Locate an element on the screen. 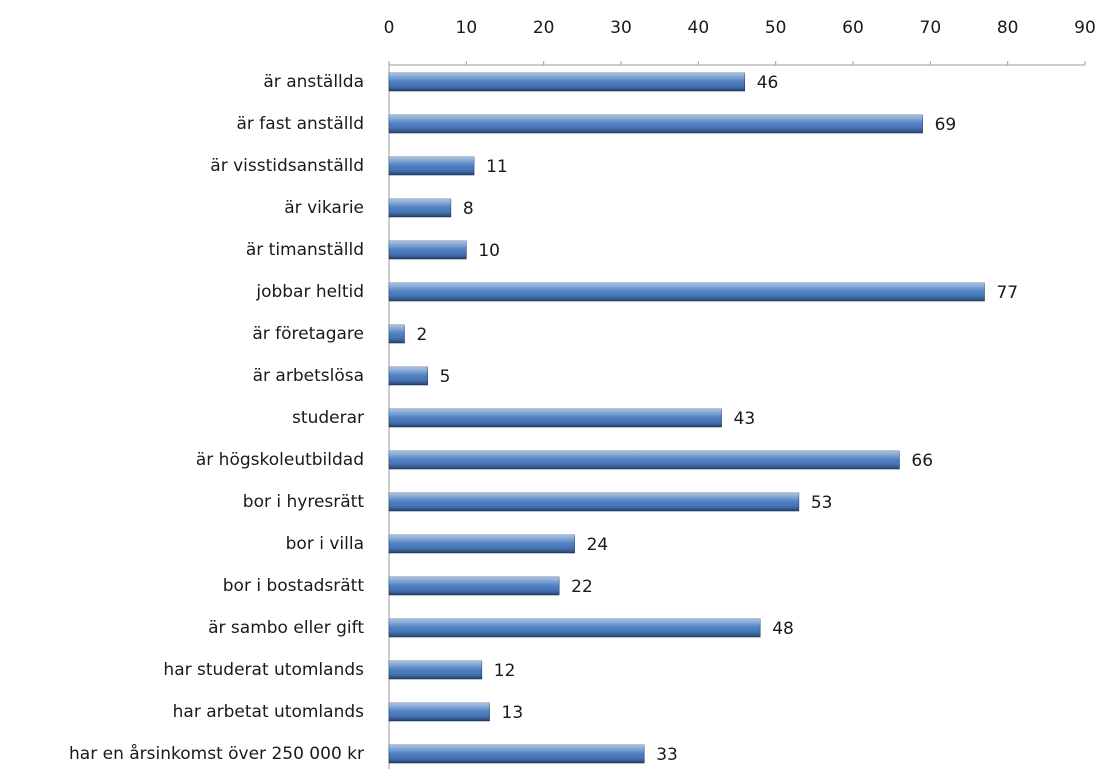 This screenshot has height=769, width=1103. y-tick-label: har en årsinkomst över 250 000 kr is located at coordinates (216, 753).